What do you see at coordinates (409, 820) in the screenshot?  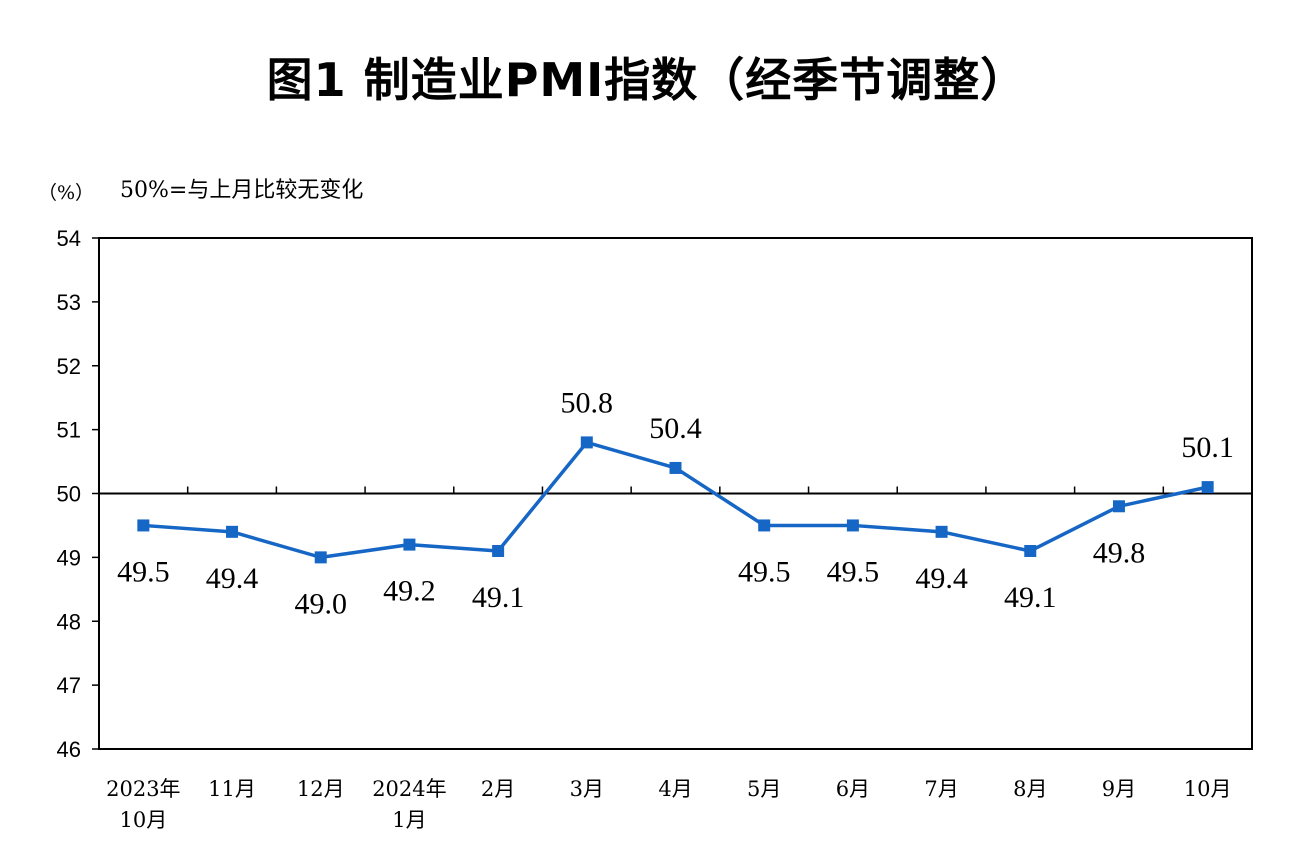 I see `x-tick-label-line: 1月` at bounding box center [409, 820].